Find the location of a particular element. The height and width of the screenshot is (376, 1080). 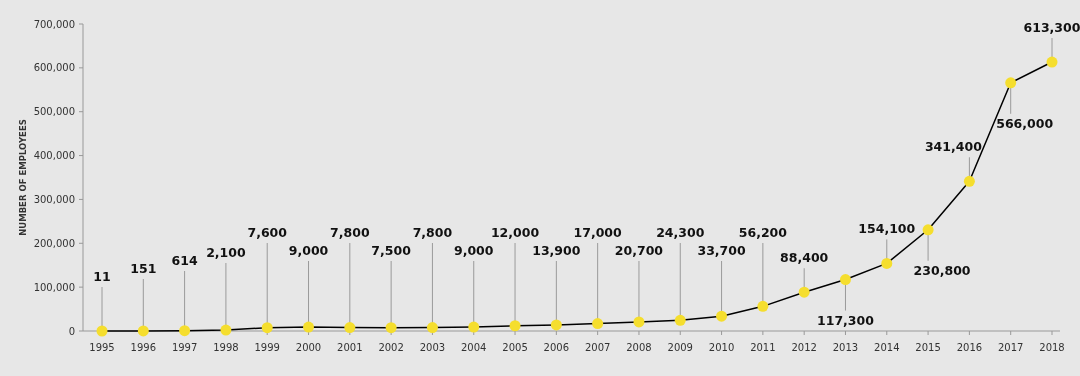

x-tick-label: 2012 is located at coordinates (804, 347).